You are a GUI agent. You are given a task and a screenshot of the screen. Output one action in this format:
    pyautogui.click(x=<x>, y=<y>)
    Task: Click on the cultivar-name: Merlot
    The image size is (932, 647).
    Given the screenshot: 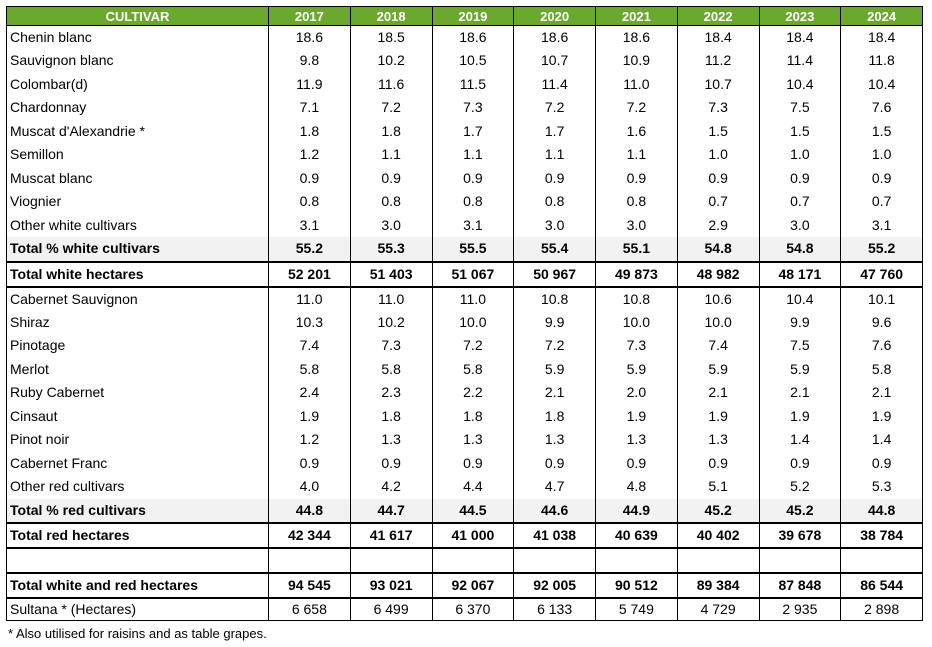 What is the action you would take?
    pyautogui.click(x=137, y=369)
    